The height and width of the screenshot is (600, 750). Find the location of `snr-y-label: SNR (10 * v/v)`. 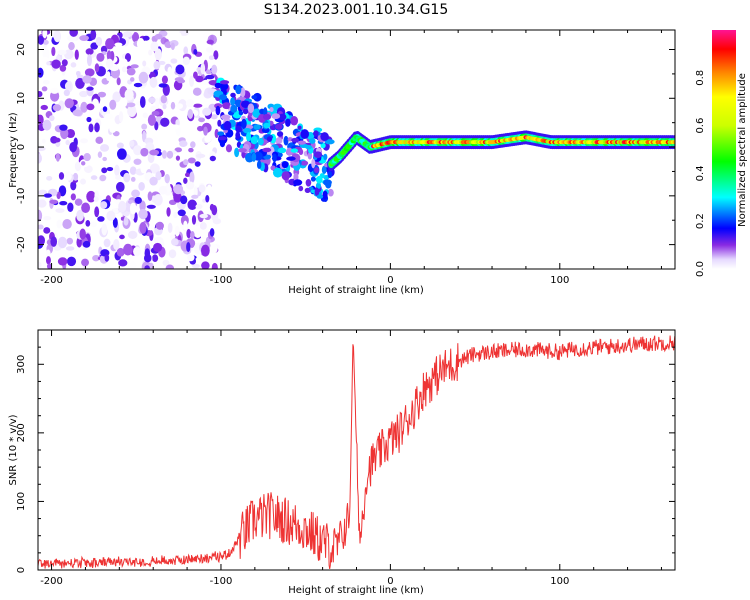

snr-y-label: SNR (10 * v/v) is located at coordinates (13, 449).